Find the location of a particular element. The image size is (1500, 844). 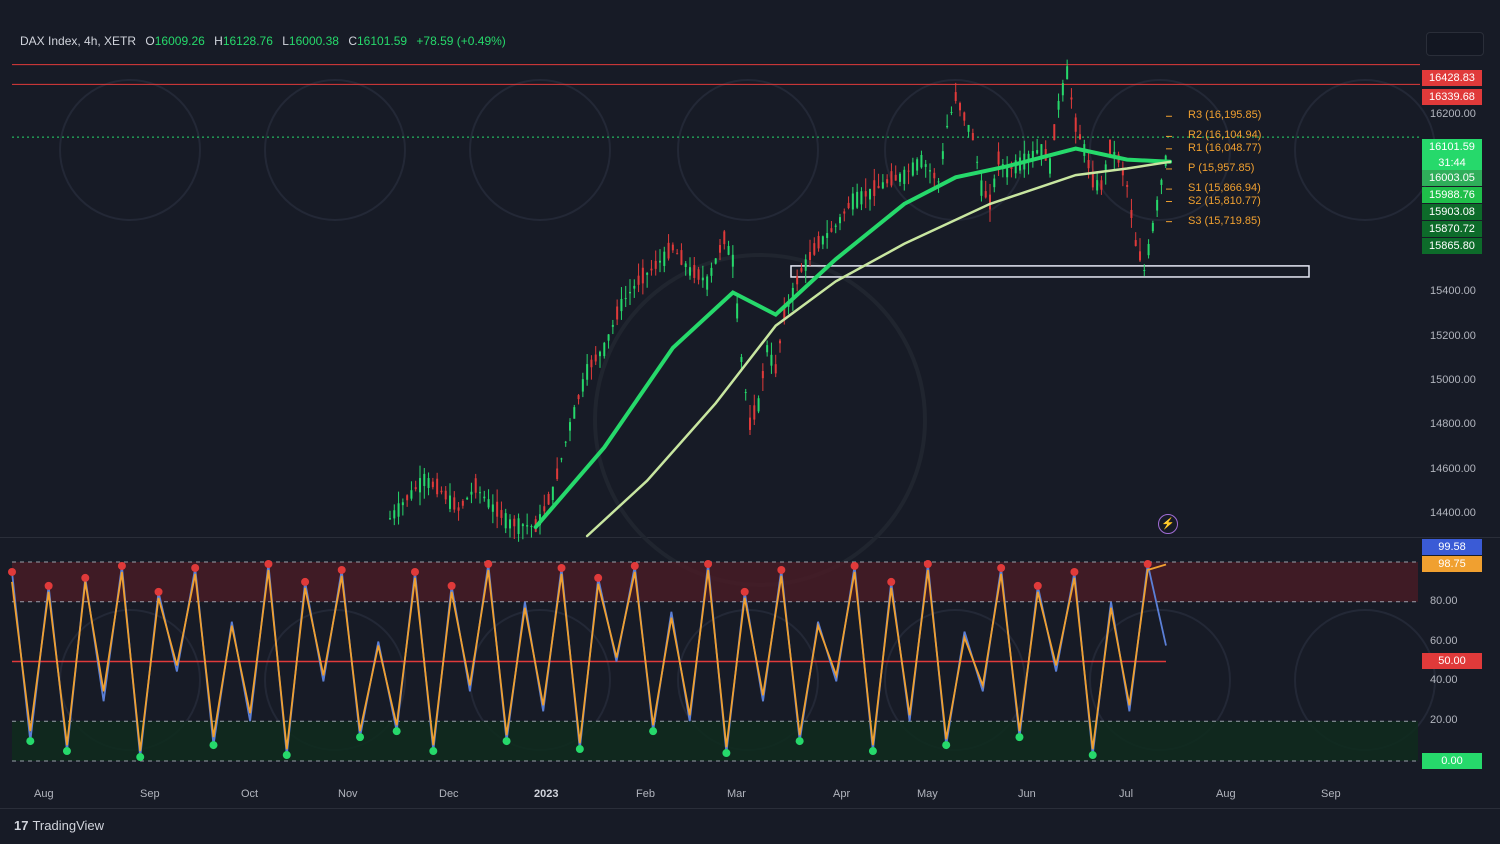

toolbar-button is located at coordinates (1455, 44).